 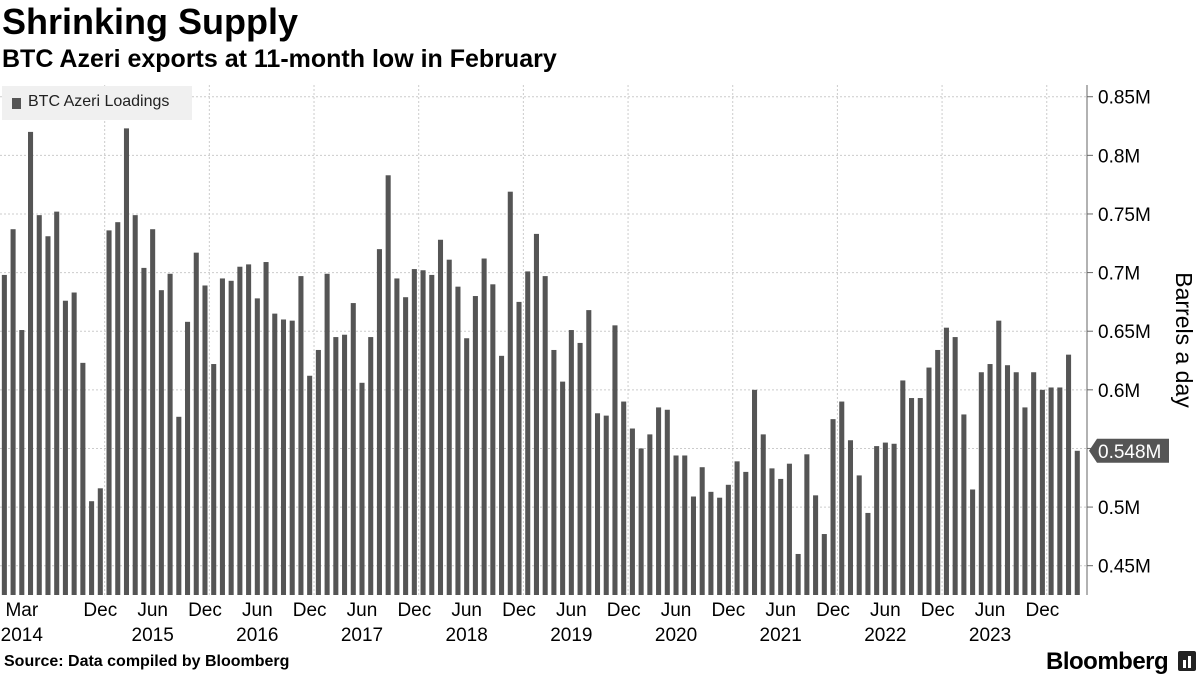 What do you see at coordinates (150, 21) in the screenshot?
I see `chart-title: Shrinking Supply` at bounding box center [150, 21].